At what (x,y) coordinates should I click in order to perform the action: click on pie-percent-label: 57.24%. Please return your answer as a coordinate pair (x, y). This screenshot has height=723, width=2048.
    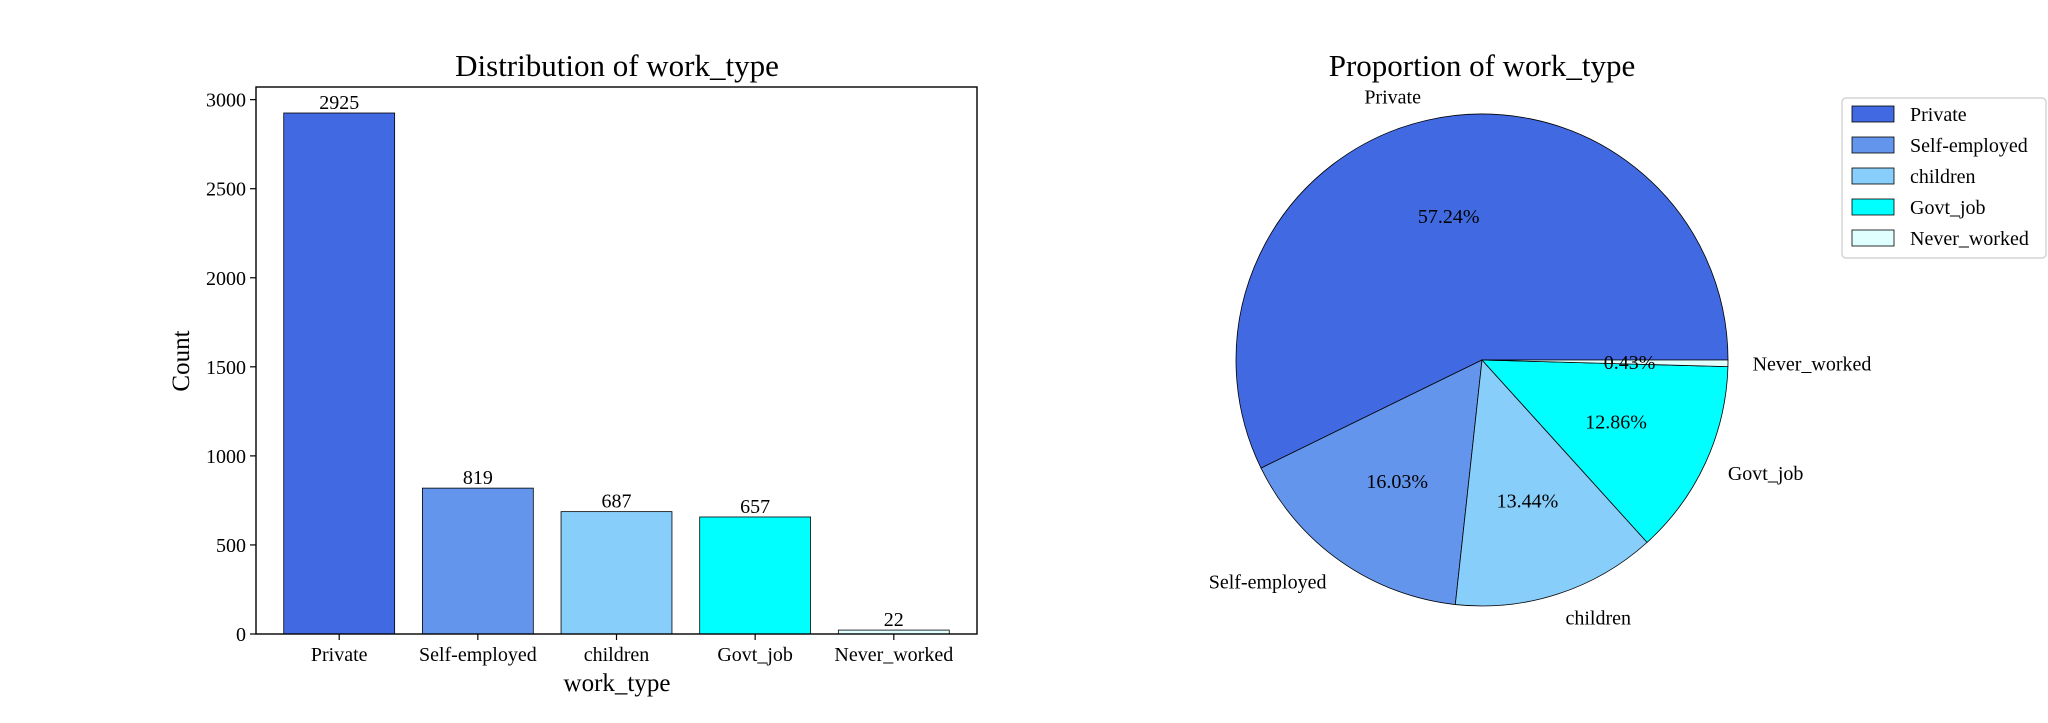
    Looking at the image, I should click on (1449, 217).